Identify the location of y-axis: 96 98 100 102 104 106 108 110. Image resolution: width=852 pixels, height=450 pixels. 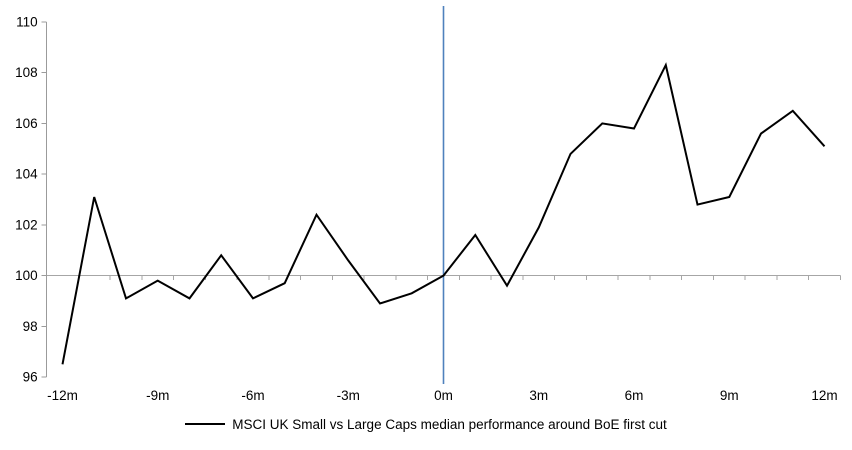
(31, 200).